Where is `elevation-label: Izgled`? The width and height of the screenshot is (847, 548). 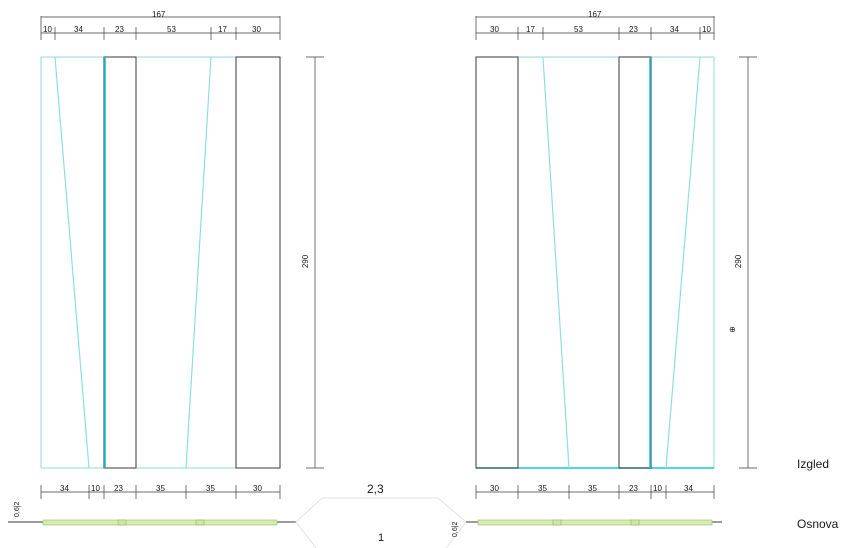 elevation-label: Izgled is located at coordinates (813, 464).